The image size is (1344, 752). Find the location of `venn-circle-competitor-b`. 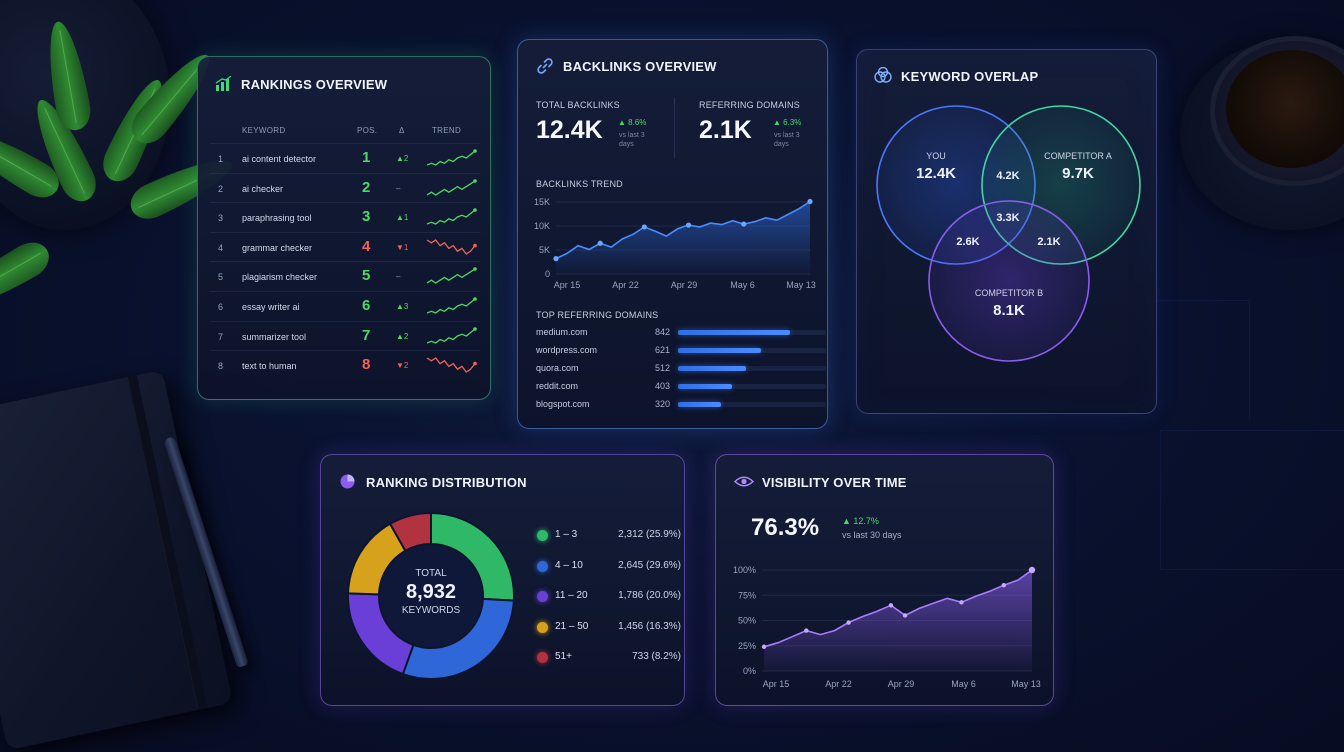

venn-circle-competitor-b is located at coordinates (1009, 281).